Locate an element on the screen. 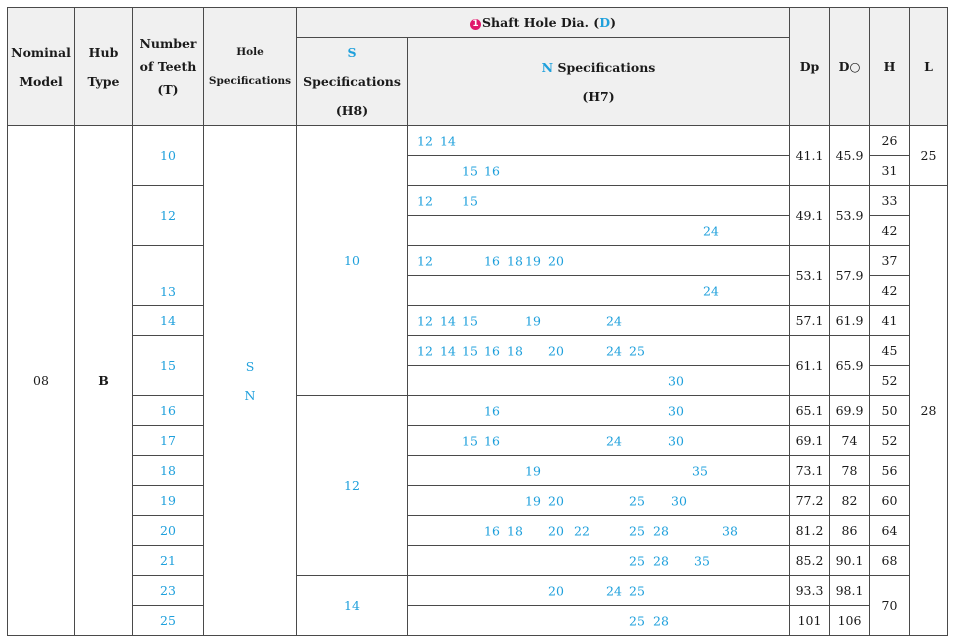  h-cell: 52 is located at coordinates (889, 440).